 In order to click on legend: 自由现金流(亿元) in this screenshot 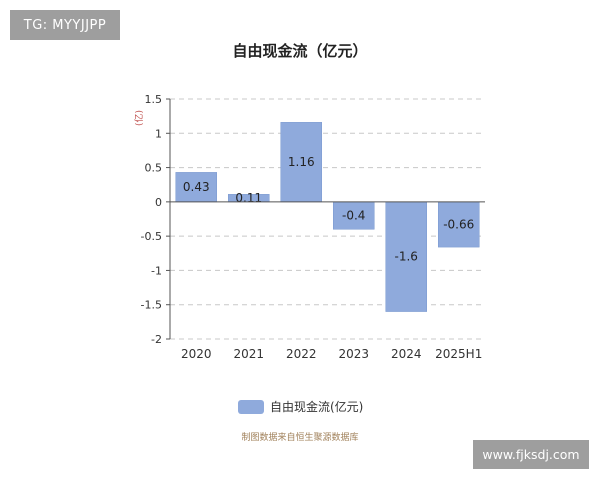, I will do `click(300, 406)`.